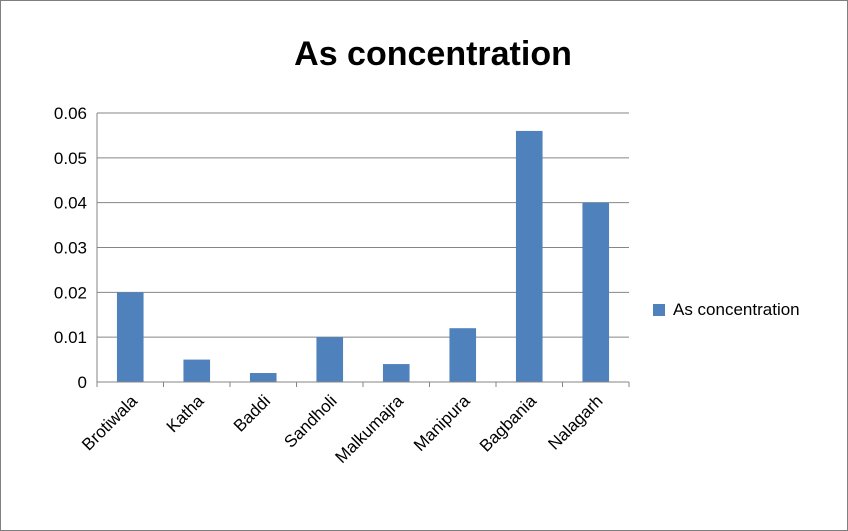 This screenshot has width=848, height=531. Describe the element at coordinates (109, 422) in the screenshot. I see `x-tick-label: Brotiwala` at that location.